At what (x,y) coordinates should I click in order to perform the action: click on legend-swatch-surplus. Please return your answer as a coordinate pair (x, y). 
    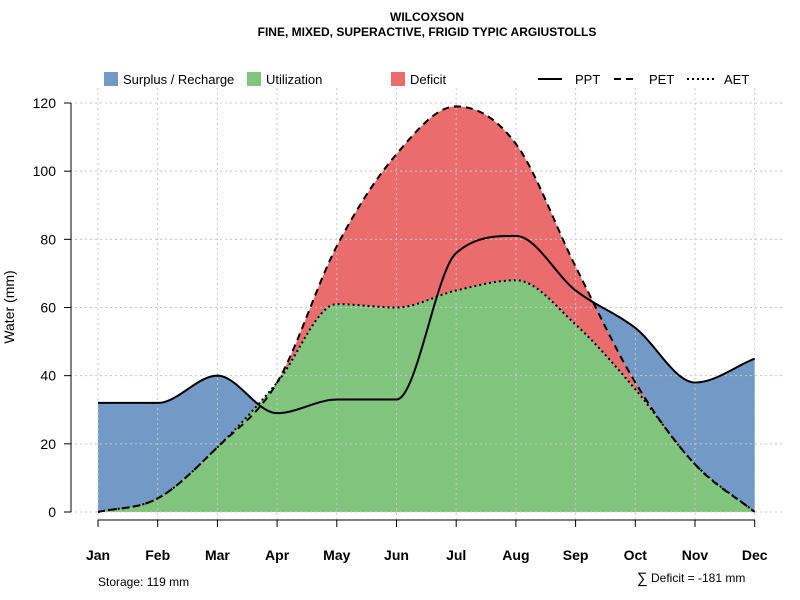
    Looking at the image, I should click on (111, 79).